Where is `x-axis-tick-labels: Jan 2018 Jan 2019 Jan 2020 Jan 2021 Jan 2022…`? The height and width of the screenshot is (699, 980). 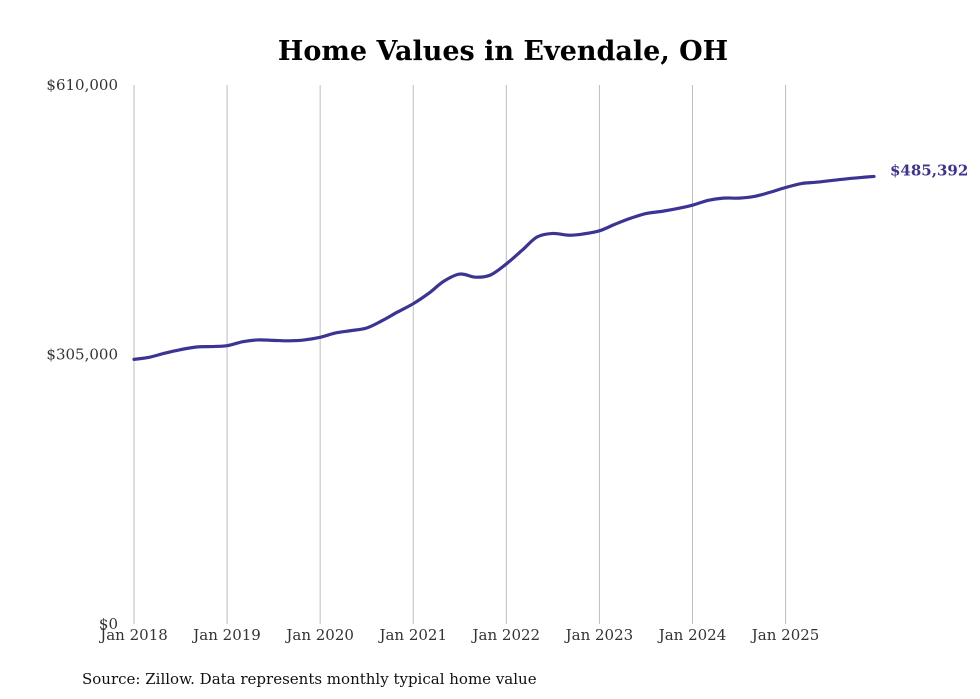
x-axis-tick-labels: Jan 2018 Jan 2019 Jan 2020 Jan 2021 Jan 2022… is located at coordinates (458, 635).